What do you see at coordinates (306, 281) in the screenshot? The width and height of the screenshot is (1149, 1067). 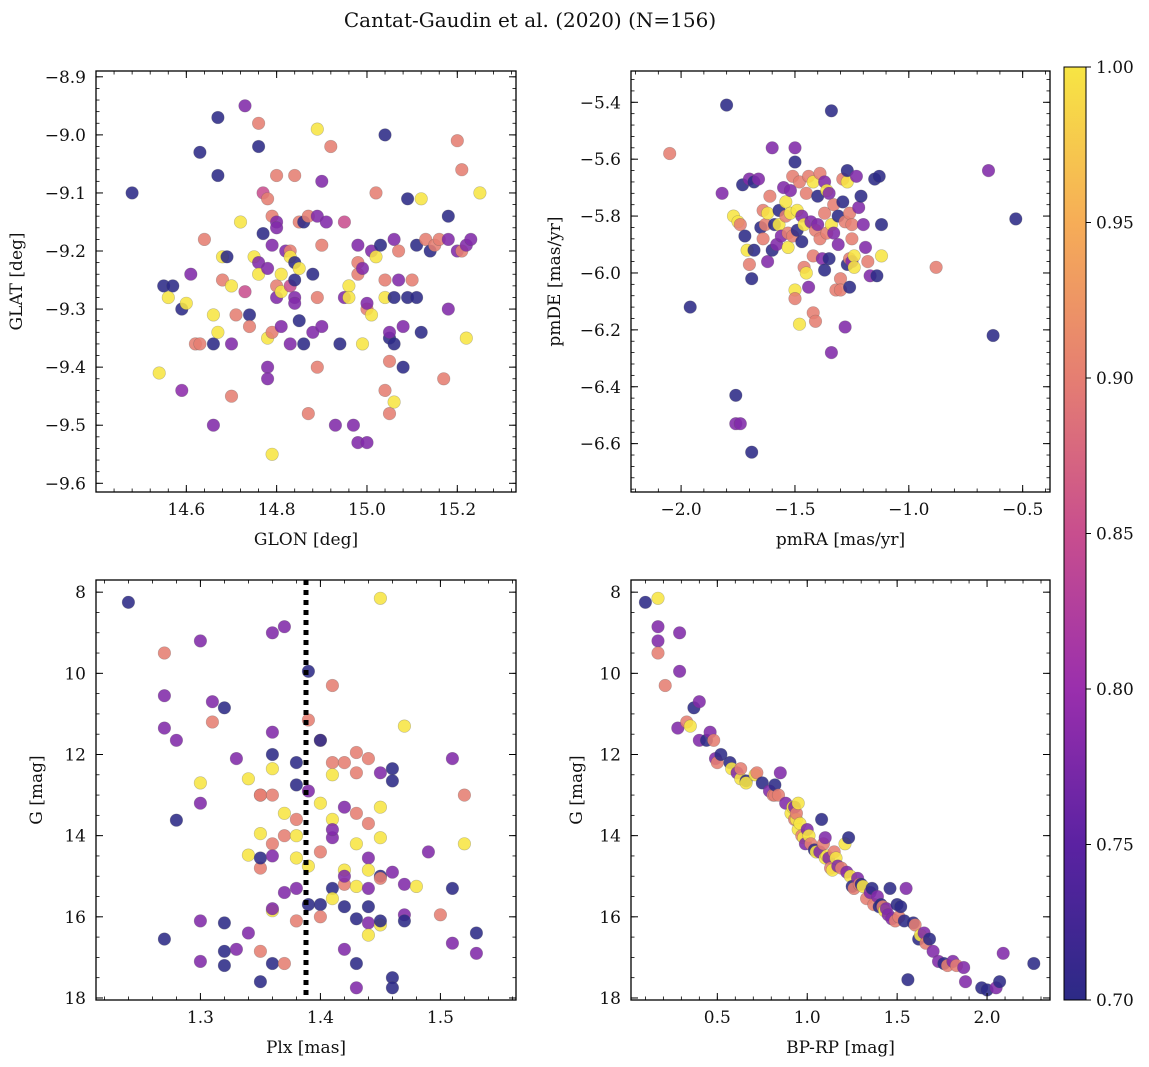 I see `axes-frame` at bounding box center [306, 281].